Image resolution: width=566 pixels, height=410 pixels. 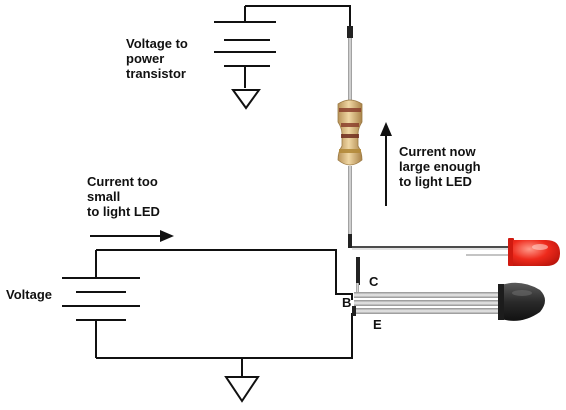 I want to click on bottom-wire, so click(x=224, y=313).